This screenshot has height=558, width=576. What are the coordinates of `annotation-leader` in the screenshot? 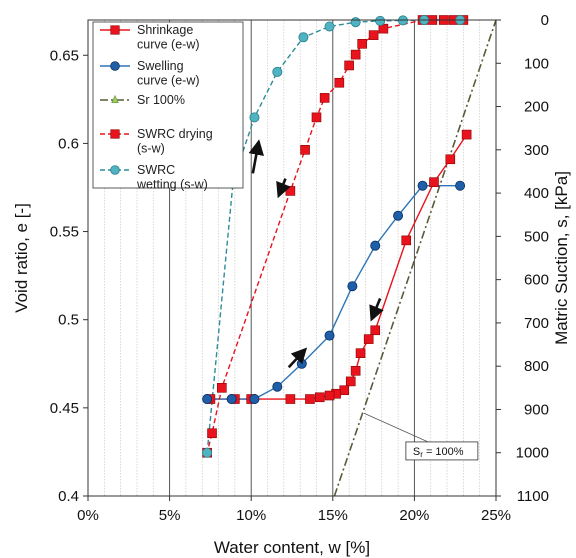 It's located at (396, 427).